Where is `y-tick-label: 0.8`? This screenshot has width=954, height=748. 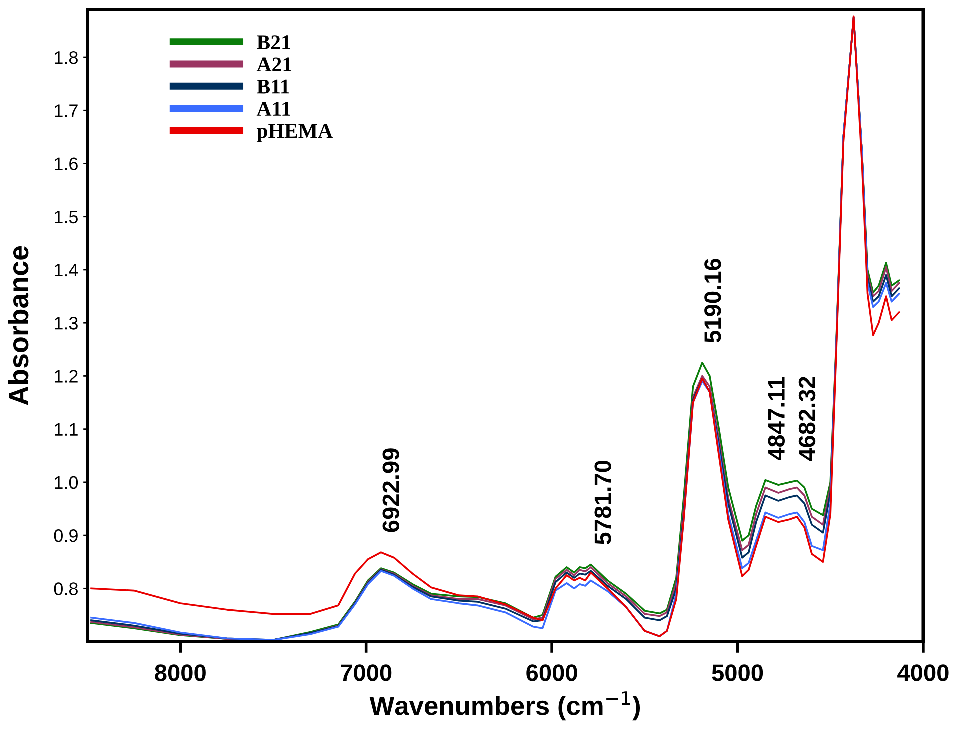 y-tick-label: 0.8 is located at coordinates (66, 589).